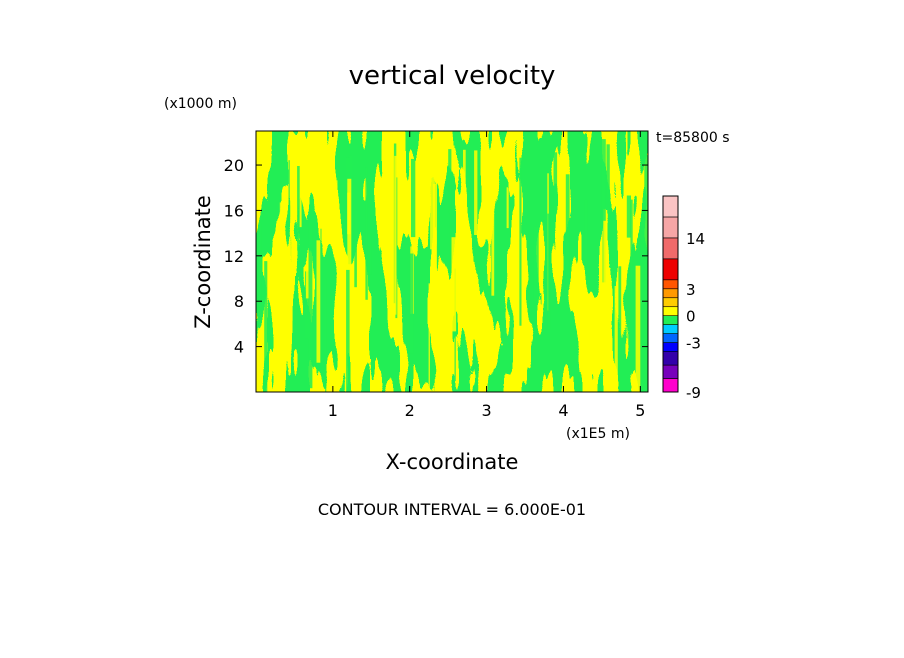 Image resolution: width=904 pixels, height=658 pixels. Describe the element at coordinates (239, 347) in the screenshot. I see `y-tick-label: 4` at that location.